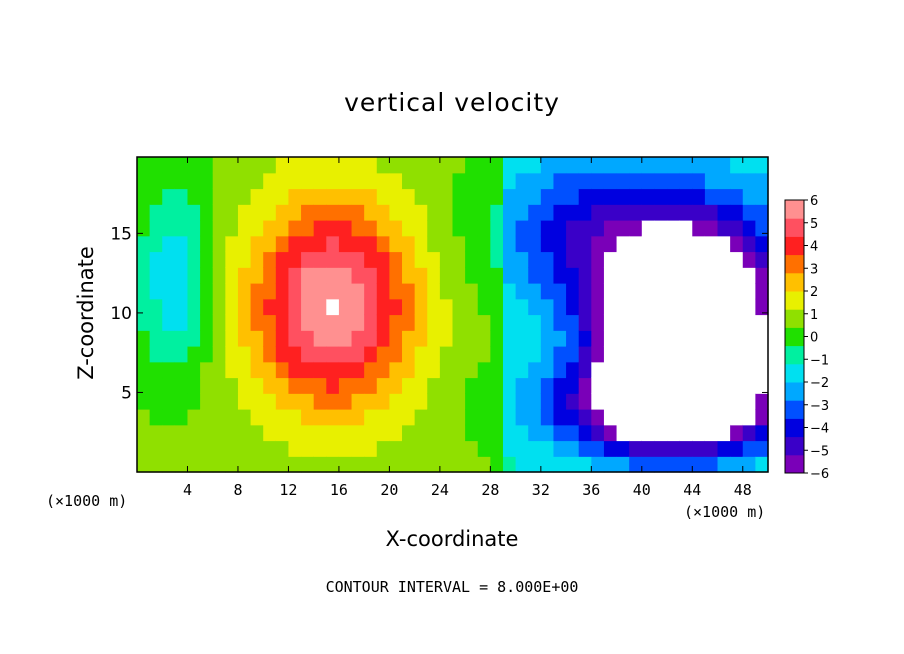  Describe the element at coordinates (814, 247) in the screenshot. I see `colorbar-label: 4` at that location.